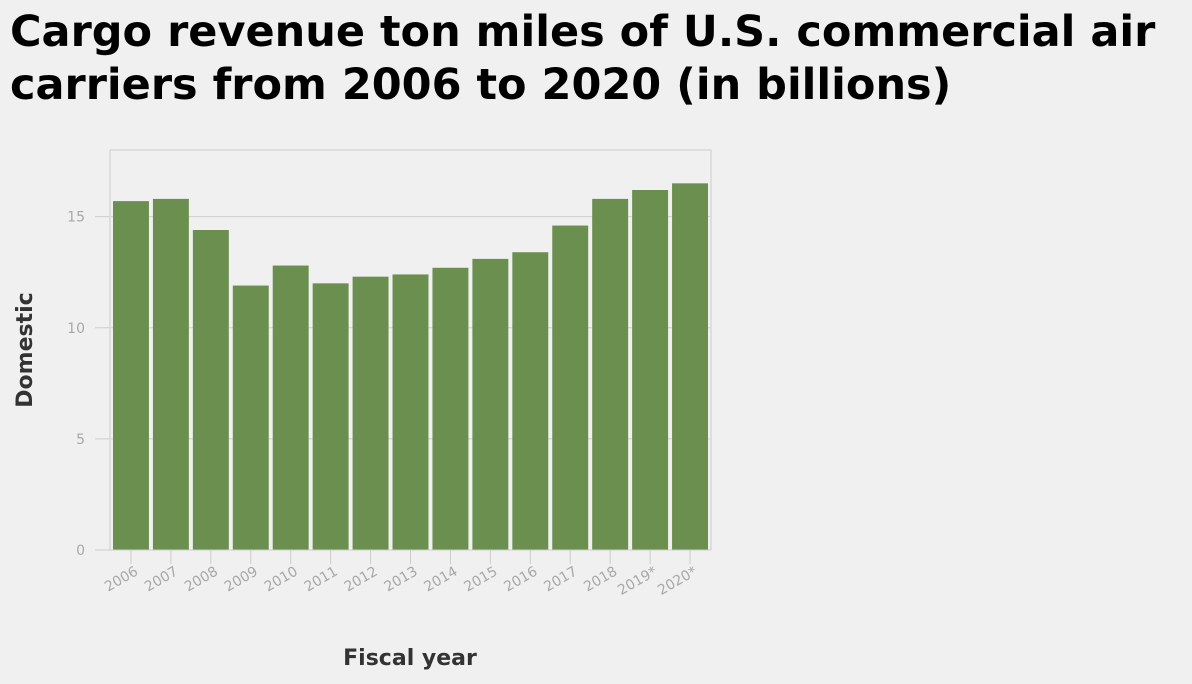 Image resolution: width=1192 pixels, height=684 pixels. I want to click on x-tick-label: 2007, so click(161, 580).